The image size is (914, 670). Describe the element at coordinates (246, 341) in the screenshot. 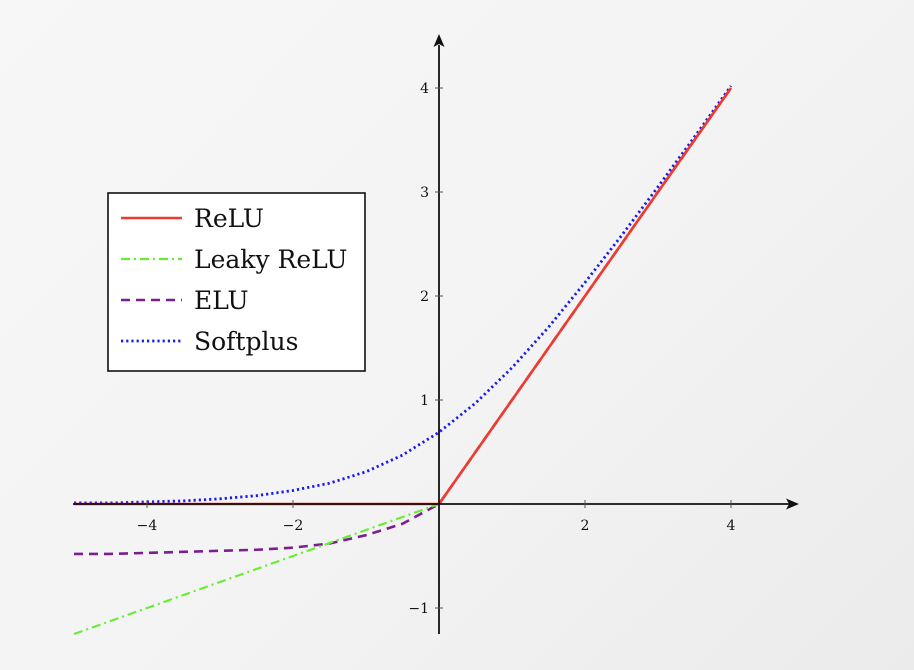

I see `legend-label: Softplus` at that location.